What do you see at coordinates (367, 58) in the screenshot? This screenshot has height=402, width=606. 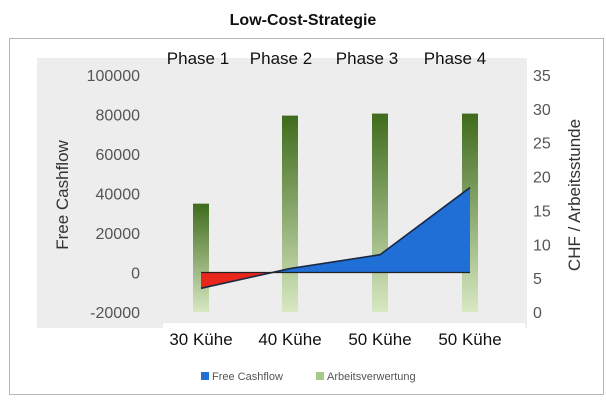 I see `phase-label: Phase 3` at bounding box center [367, 58].